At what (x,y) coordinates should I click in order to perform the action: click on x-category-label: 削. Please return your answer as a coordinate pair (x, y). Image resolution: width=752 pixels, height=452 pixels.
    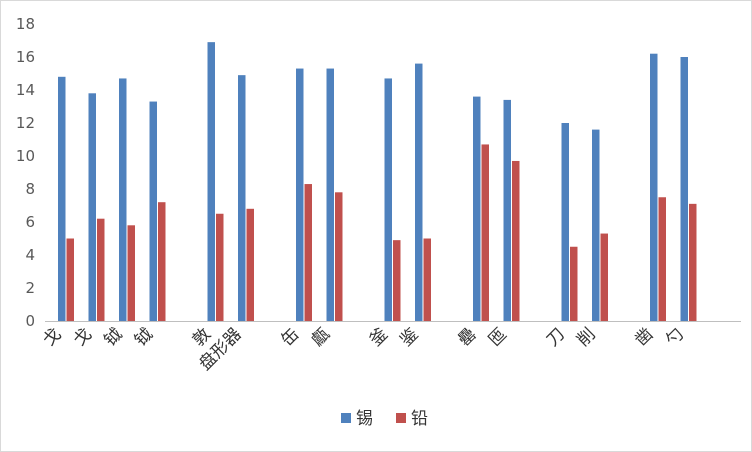
    Looking at the image, I should click on (586, 337).